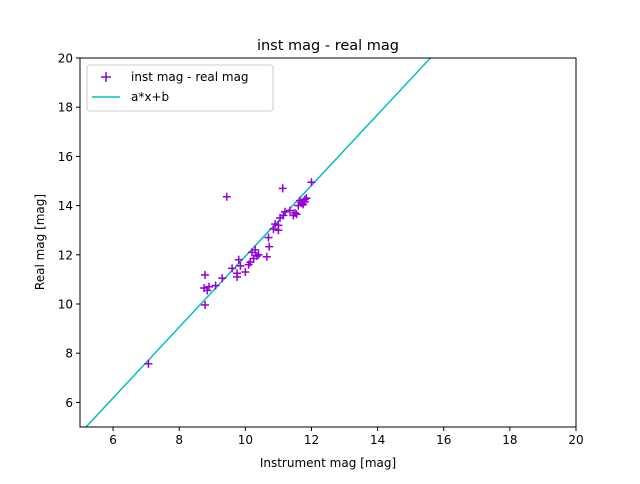  I want to click on x-tick-label: 20, so click(575, 440).